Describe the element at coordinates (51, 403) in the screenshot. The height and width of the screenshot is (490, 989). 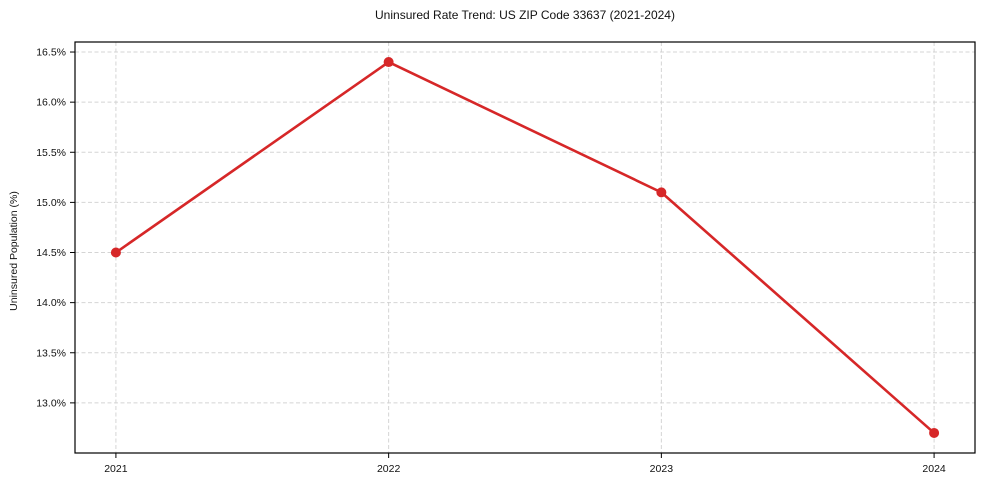
I see `y-tick-label: 13.0%` at that location.